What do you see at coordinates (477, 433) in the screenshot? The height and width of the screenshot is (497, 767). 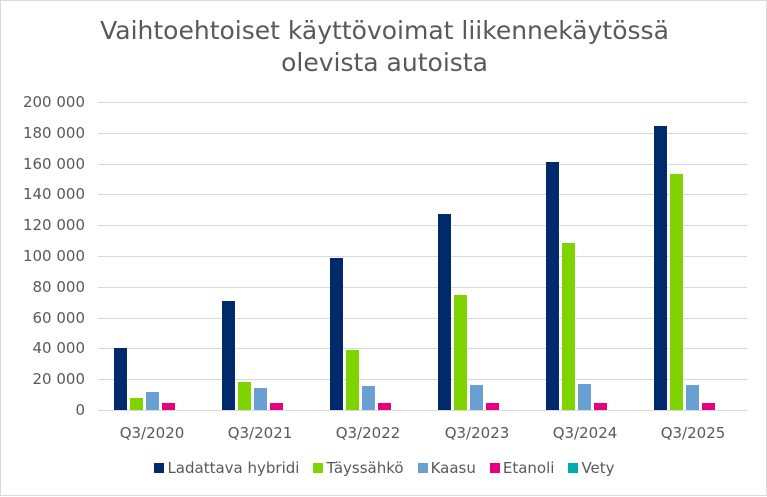 I see `x-tick-label: Q3/2023` at bounding box center [477, 433].